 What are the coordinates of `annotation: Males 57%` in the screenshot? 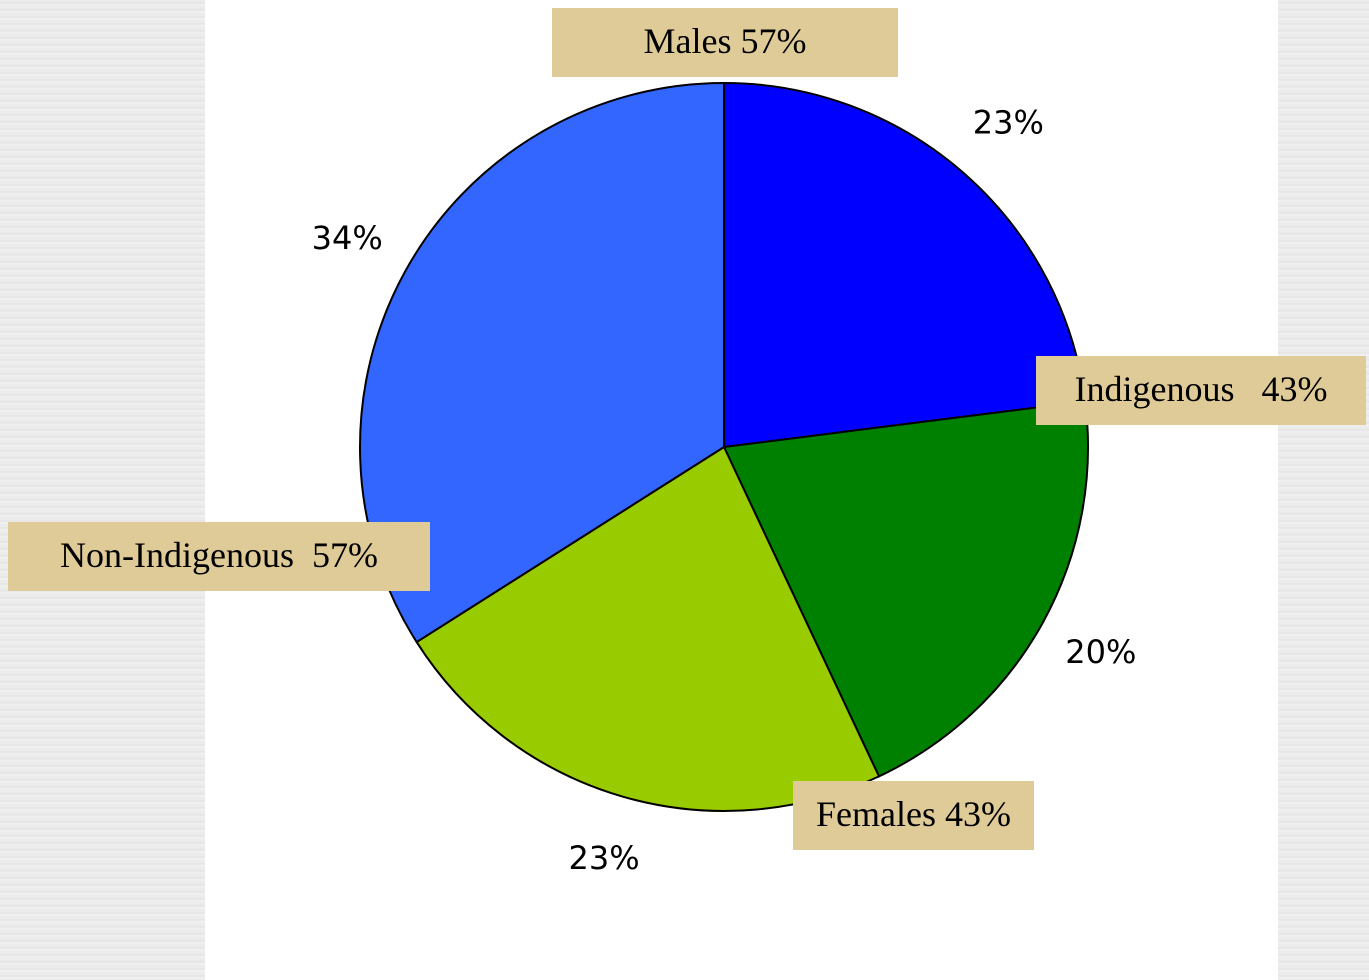 It's located at (725, 41).